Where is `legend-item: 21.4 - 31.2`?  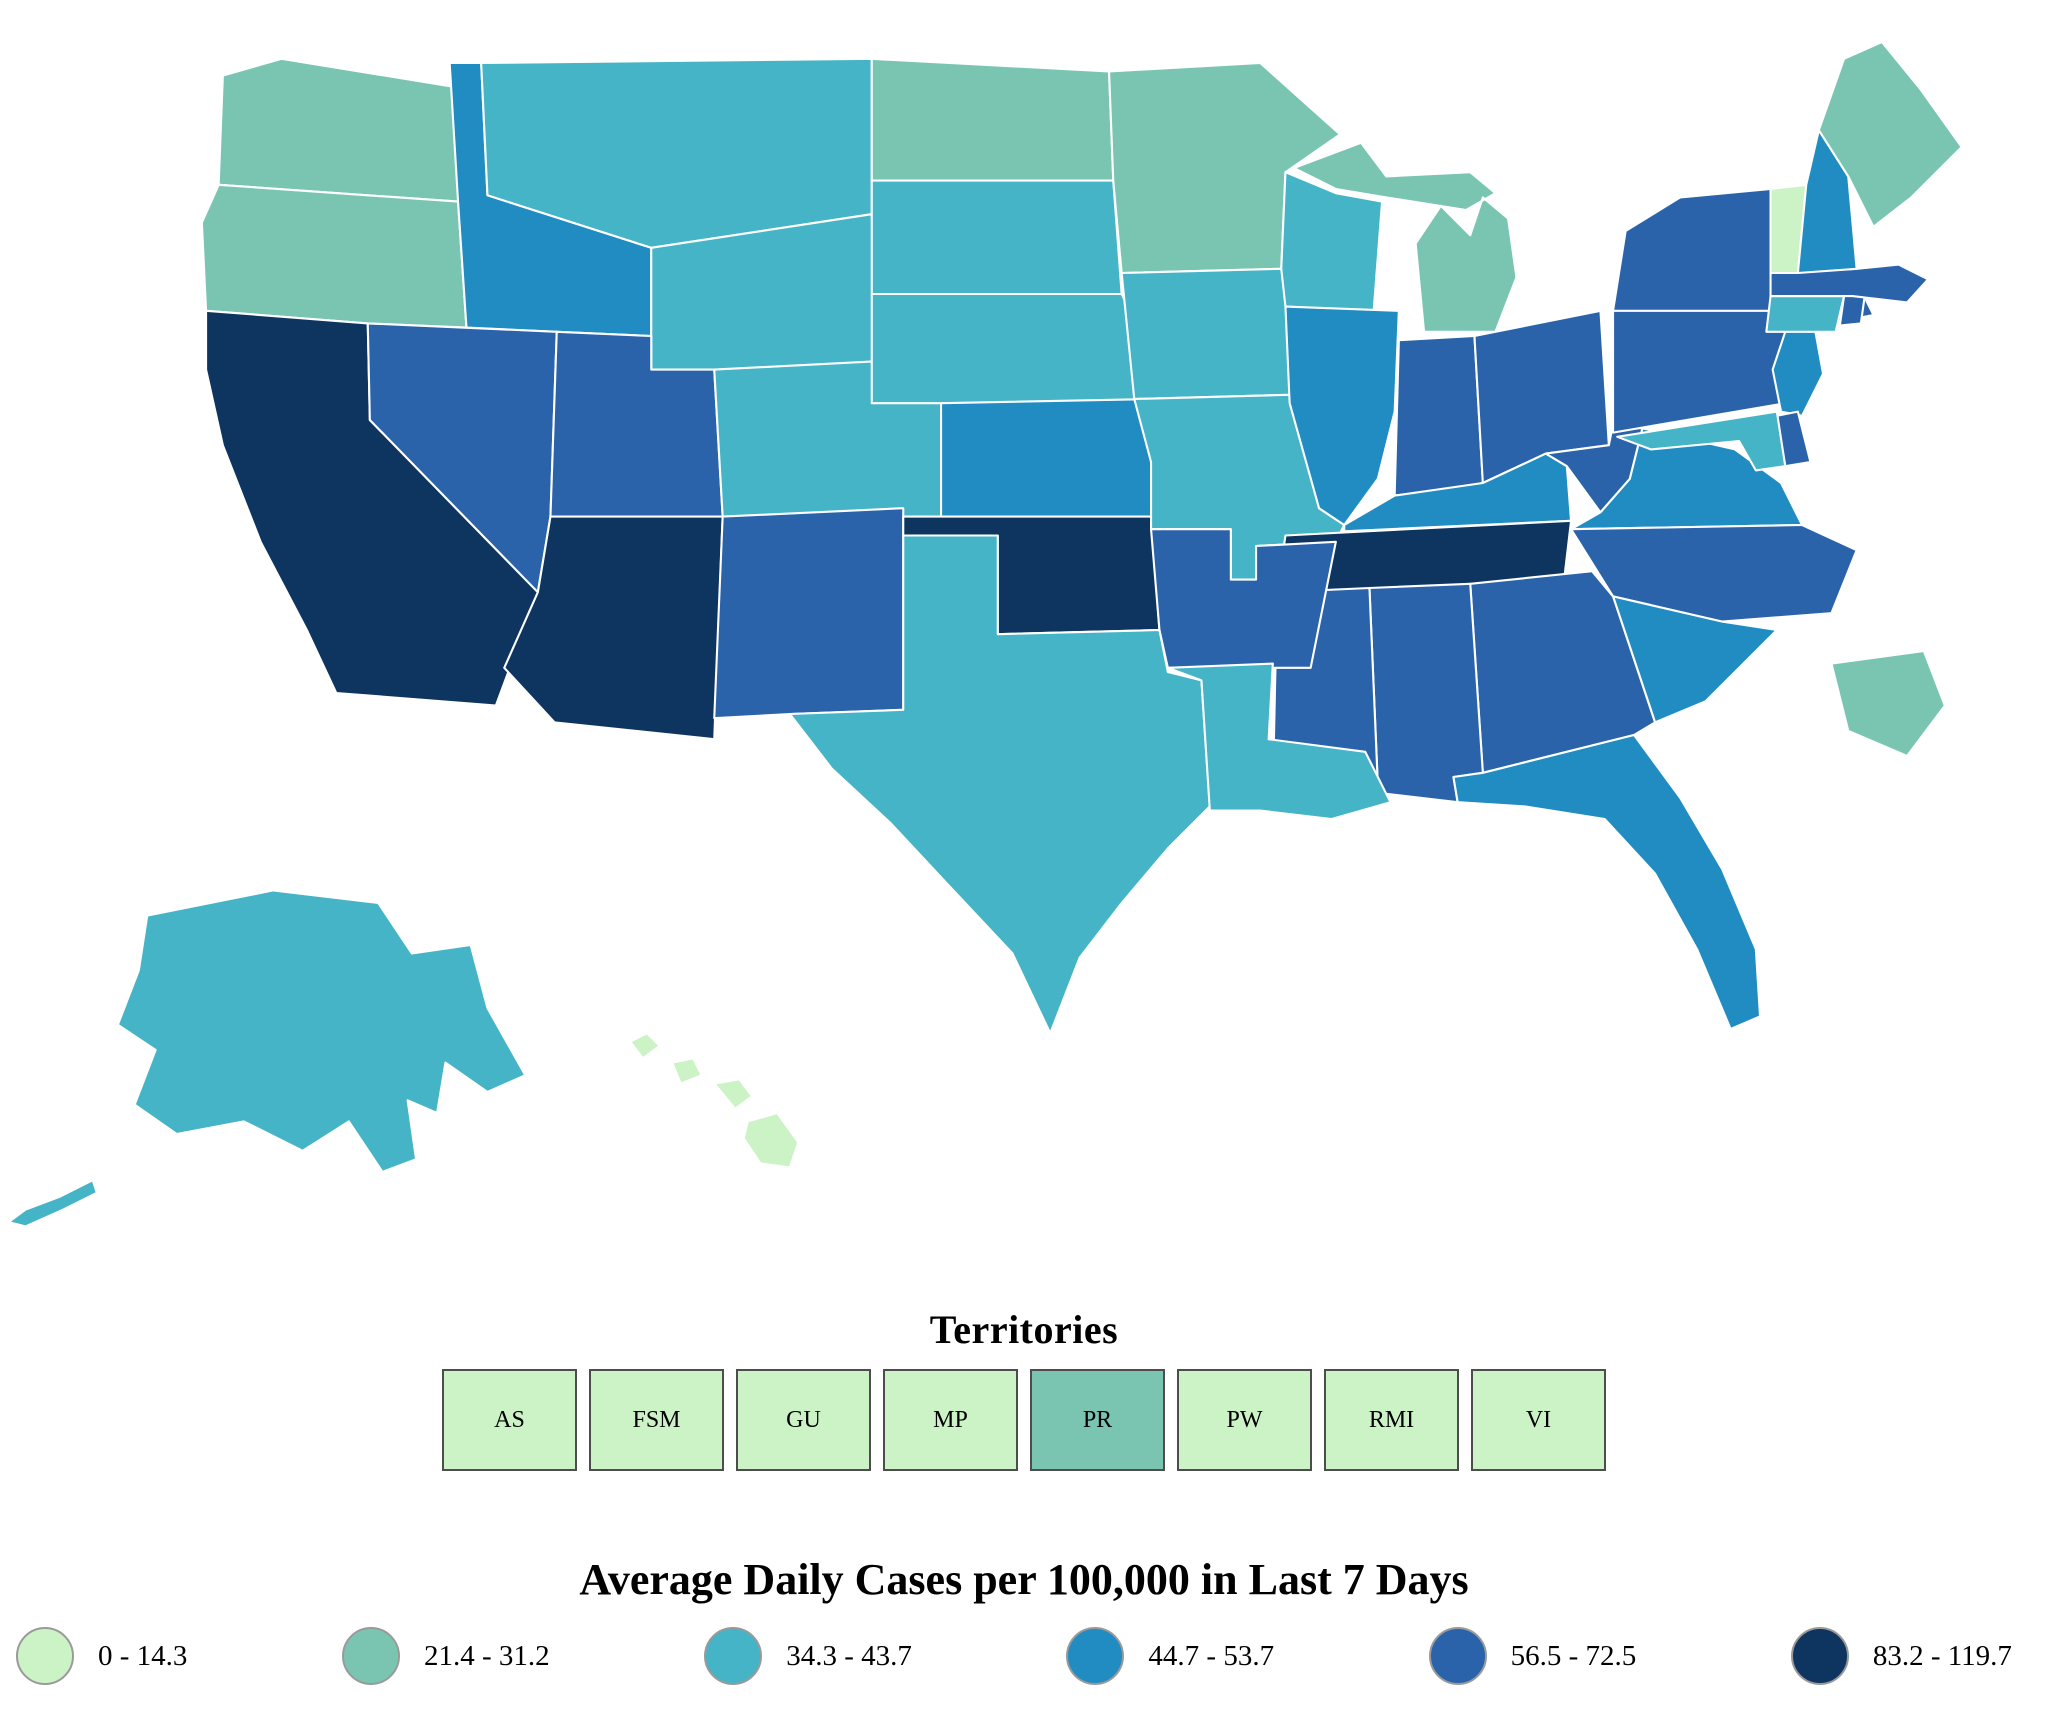
legend-item: 21.4 - 31.2 is located at coordinates (445, 1656).